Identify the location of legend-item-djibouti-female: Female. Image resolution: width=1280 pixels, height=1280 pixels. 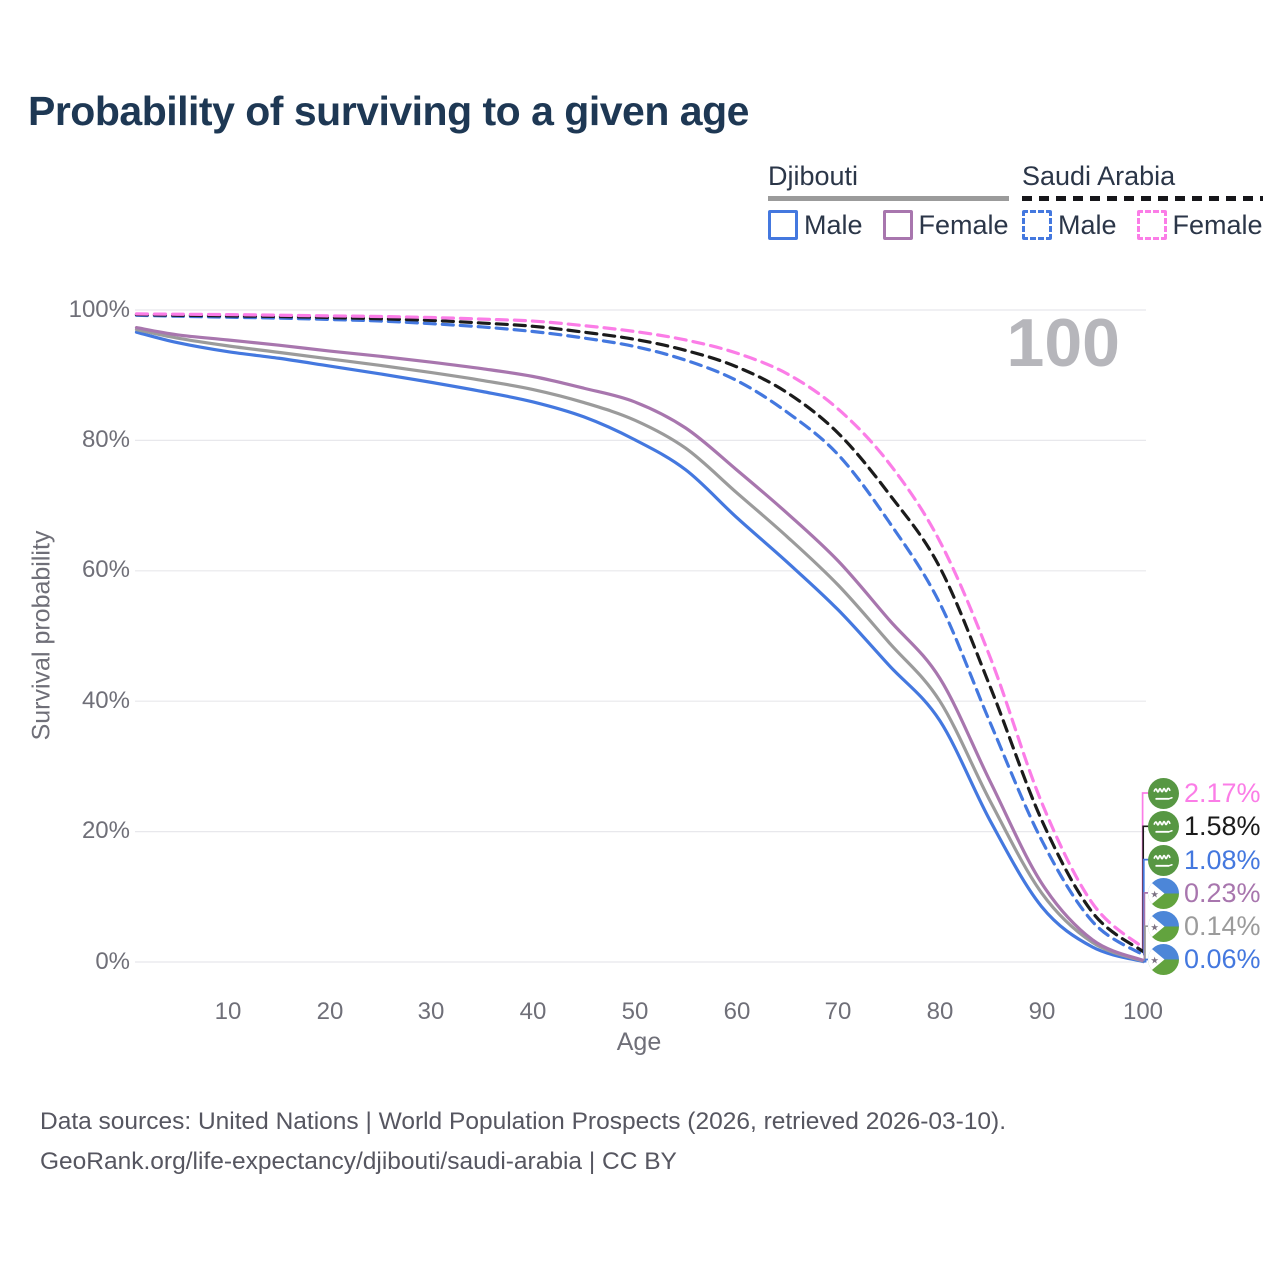
(945, 225).